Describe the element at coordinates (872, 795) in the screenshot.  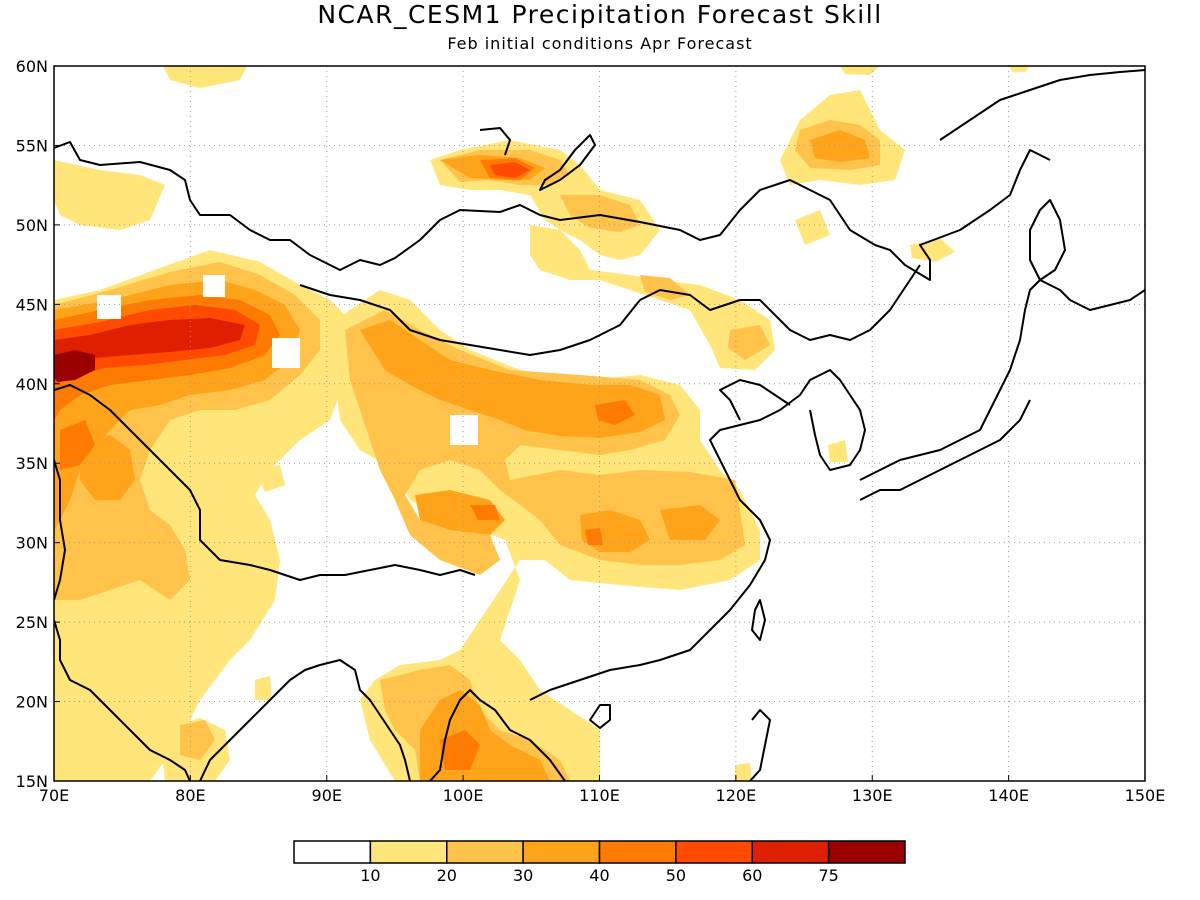
I see `lon-tick-label: 130E` at that location.